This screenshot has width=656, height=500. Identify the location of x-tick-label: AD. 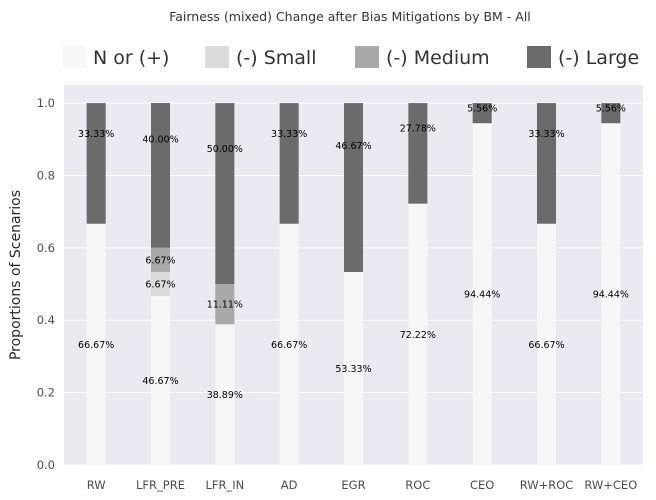
(289, 485).